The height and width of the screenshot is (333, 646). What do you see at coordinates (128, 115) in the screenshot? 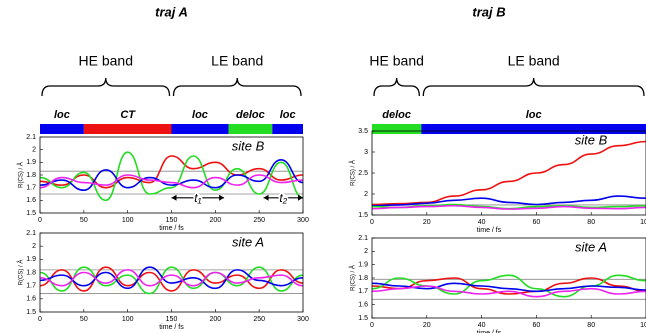
I see `state-label: CT` at bounding box center [128, 115].